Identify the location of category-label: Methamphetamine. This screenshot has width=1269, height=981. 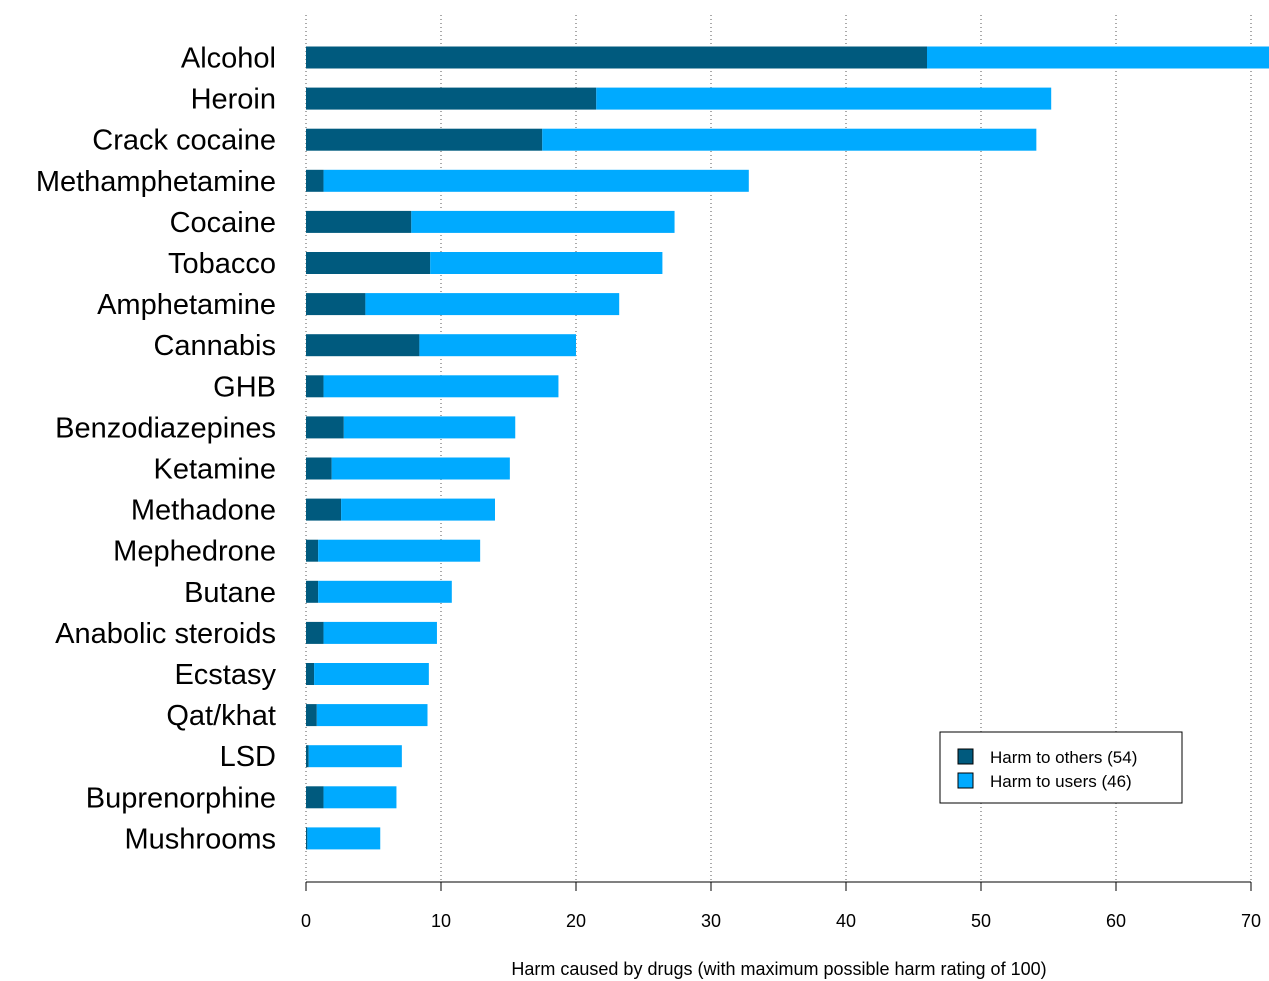
(156, 182).